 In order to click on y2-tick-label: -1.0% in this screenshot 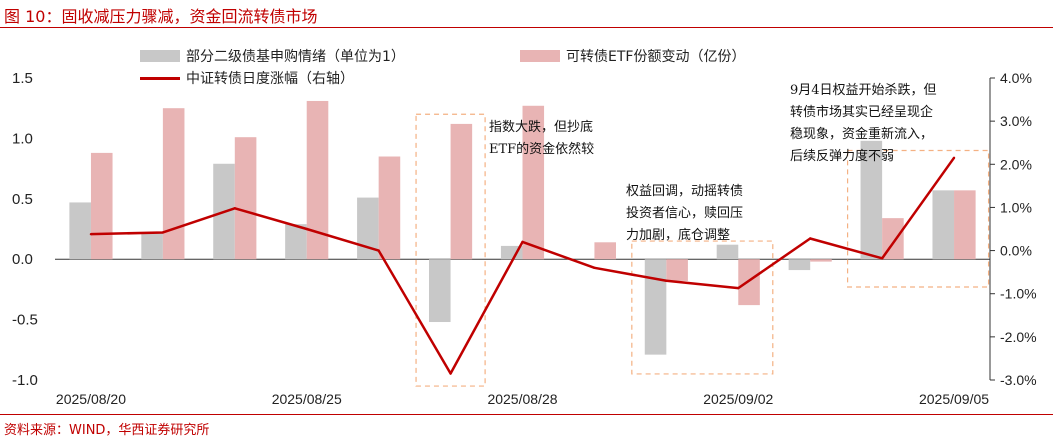, I will do `click(1018, 294)`.